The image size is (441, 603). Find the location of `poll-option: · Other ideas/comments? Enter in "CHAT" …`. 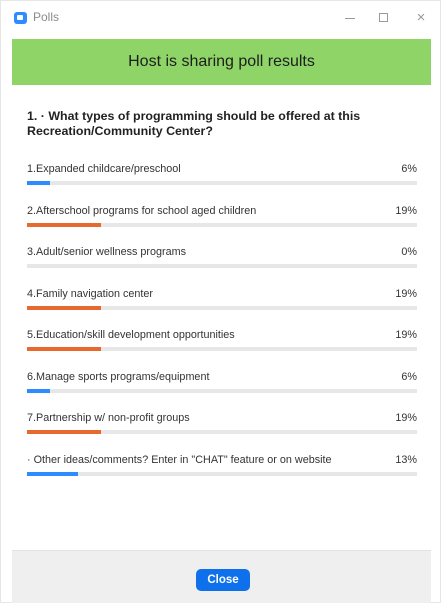

poll-option: · Other ideas/comments? Enter in "CHAT" … is located at coordinates (222, 475).